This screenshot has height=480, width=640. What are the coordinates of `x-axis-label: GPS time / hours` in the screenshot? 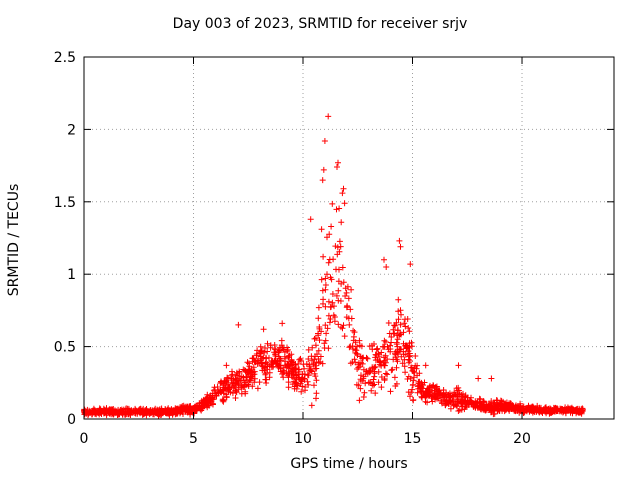 It's located at (349, 464).